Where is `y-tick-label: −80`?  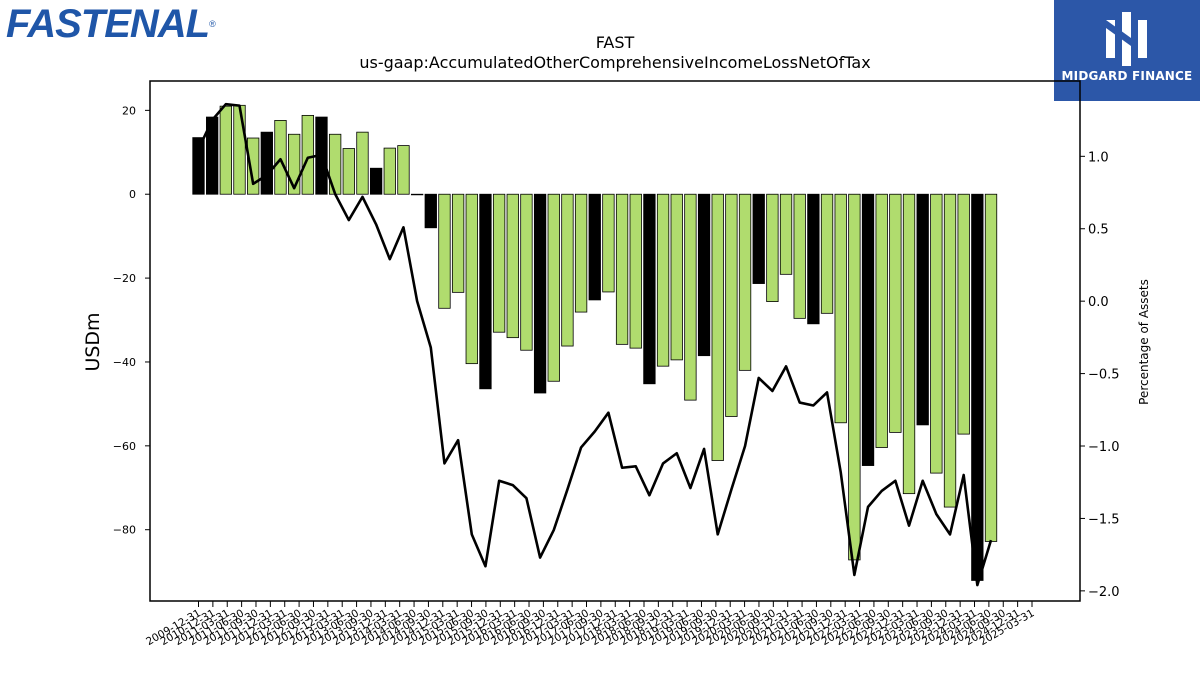 y-tick-label: −80 is located at coordinates (124, 530).